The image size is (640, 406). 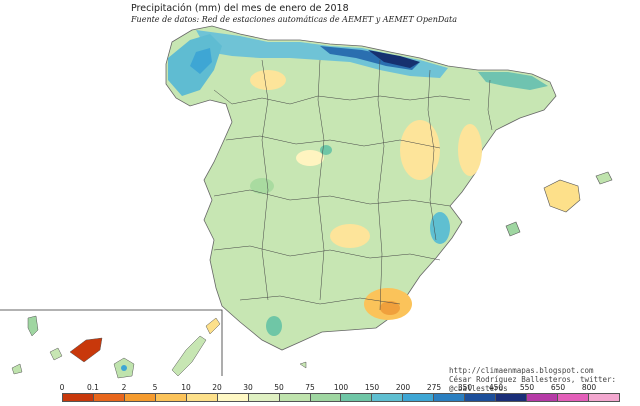 What do you see at coordinates (248, 387) in the screenshot?
I see `legend-tick-label: 30` at bounding box center [248, 387].